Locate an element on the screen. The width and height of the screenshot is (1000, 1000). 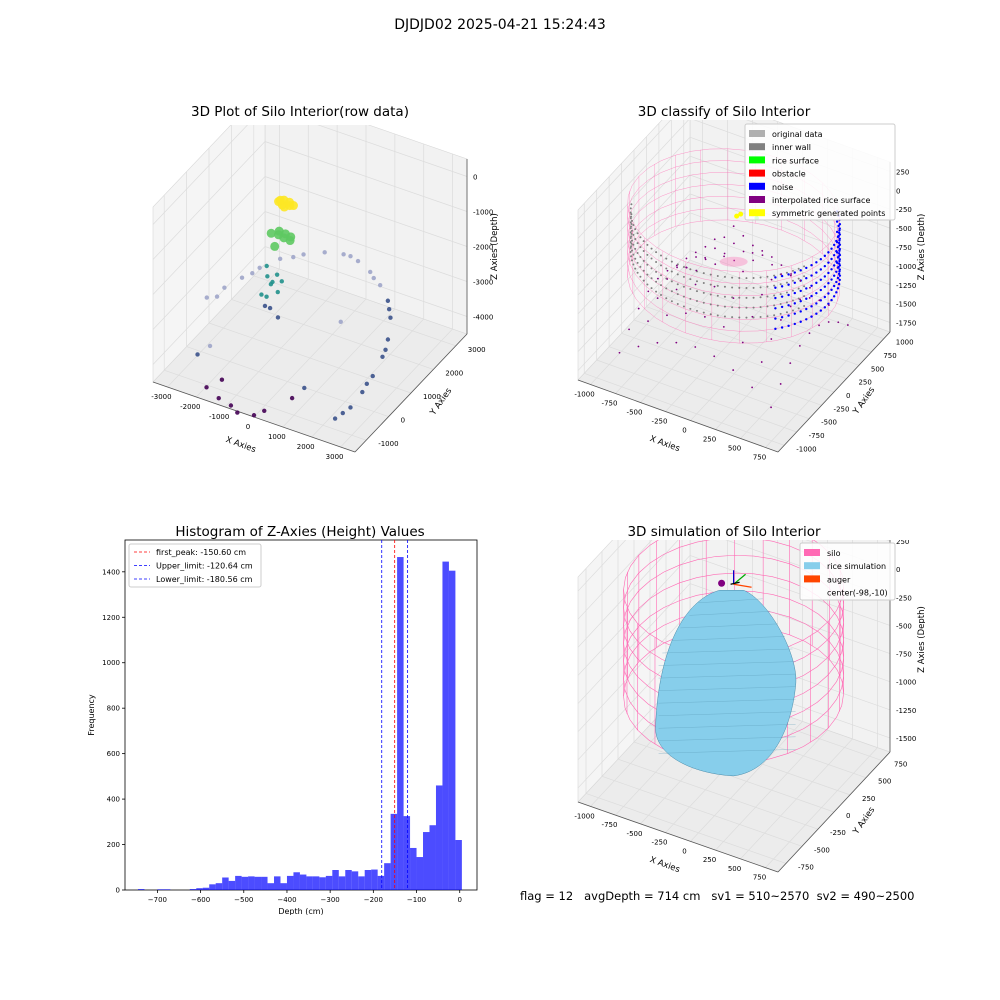
p3-xtick-label: −400 is located at coordinates (286, 900).